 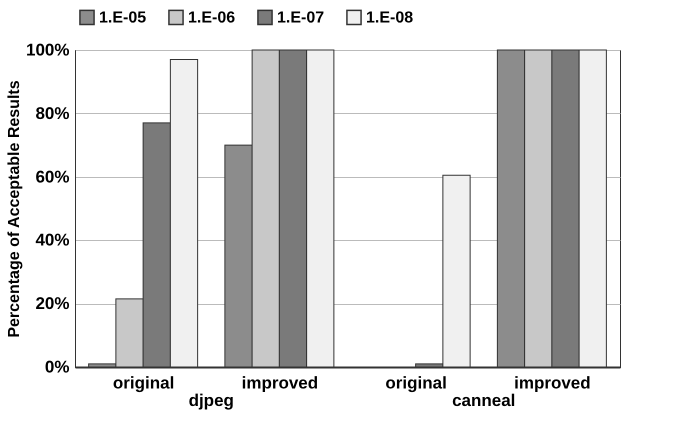 What do you see at coordinates (390, 17) in the screenshot?
I see `legend-label: 1.E-08` at bounding box center [390, 17].